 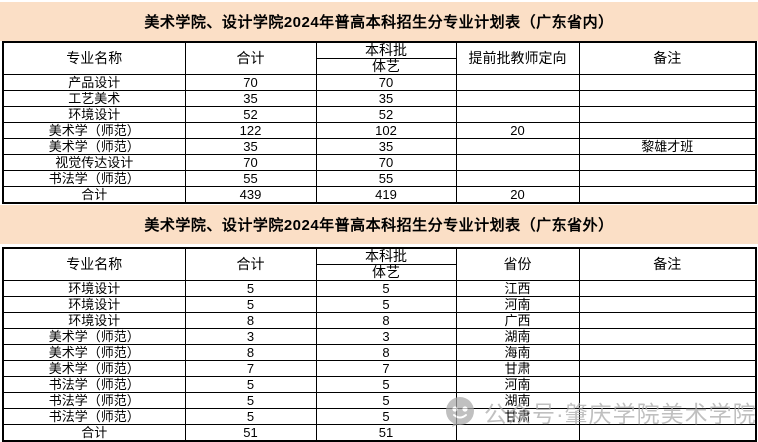 I want to click on table-row: 产品设计 70 70, so click(x=379, y=82).